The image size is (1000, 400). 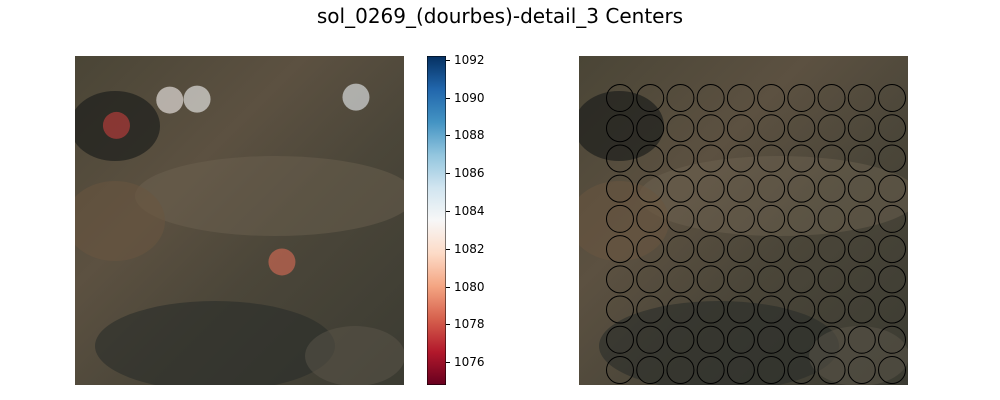 I want to click on grid-circle-r4-c8, so click(x=831, y=188).